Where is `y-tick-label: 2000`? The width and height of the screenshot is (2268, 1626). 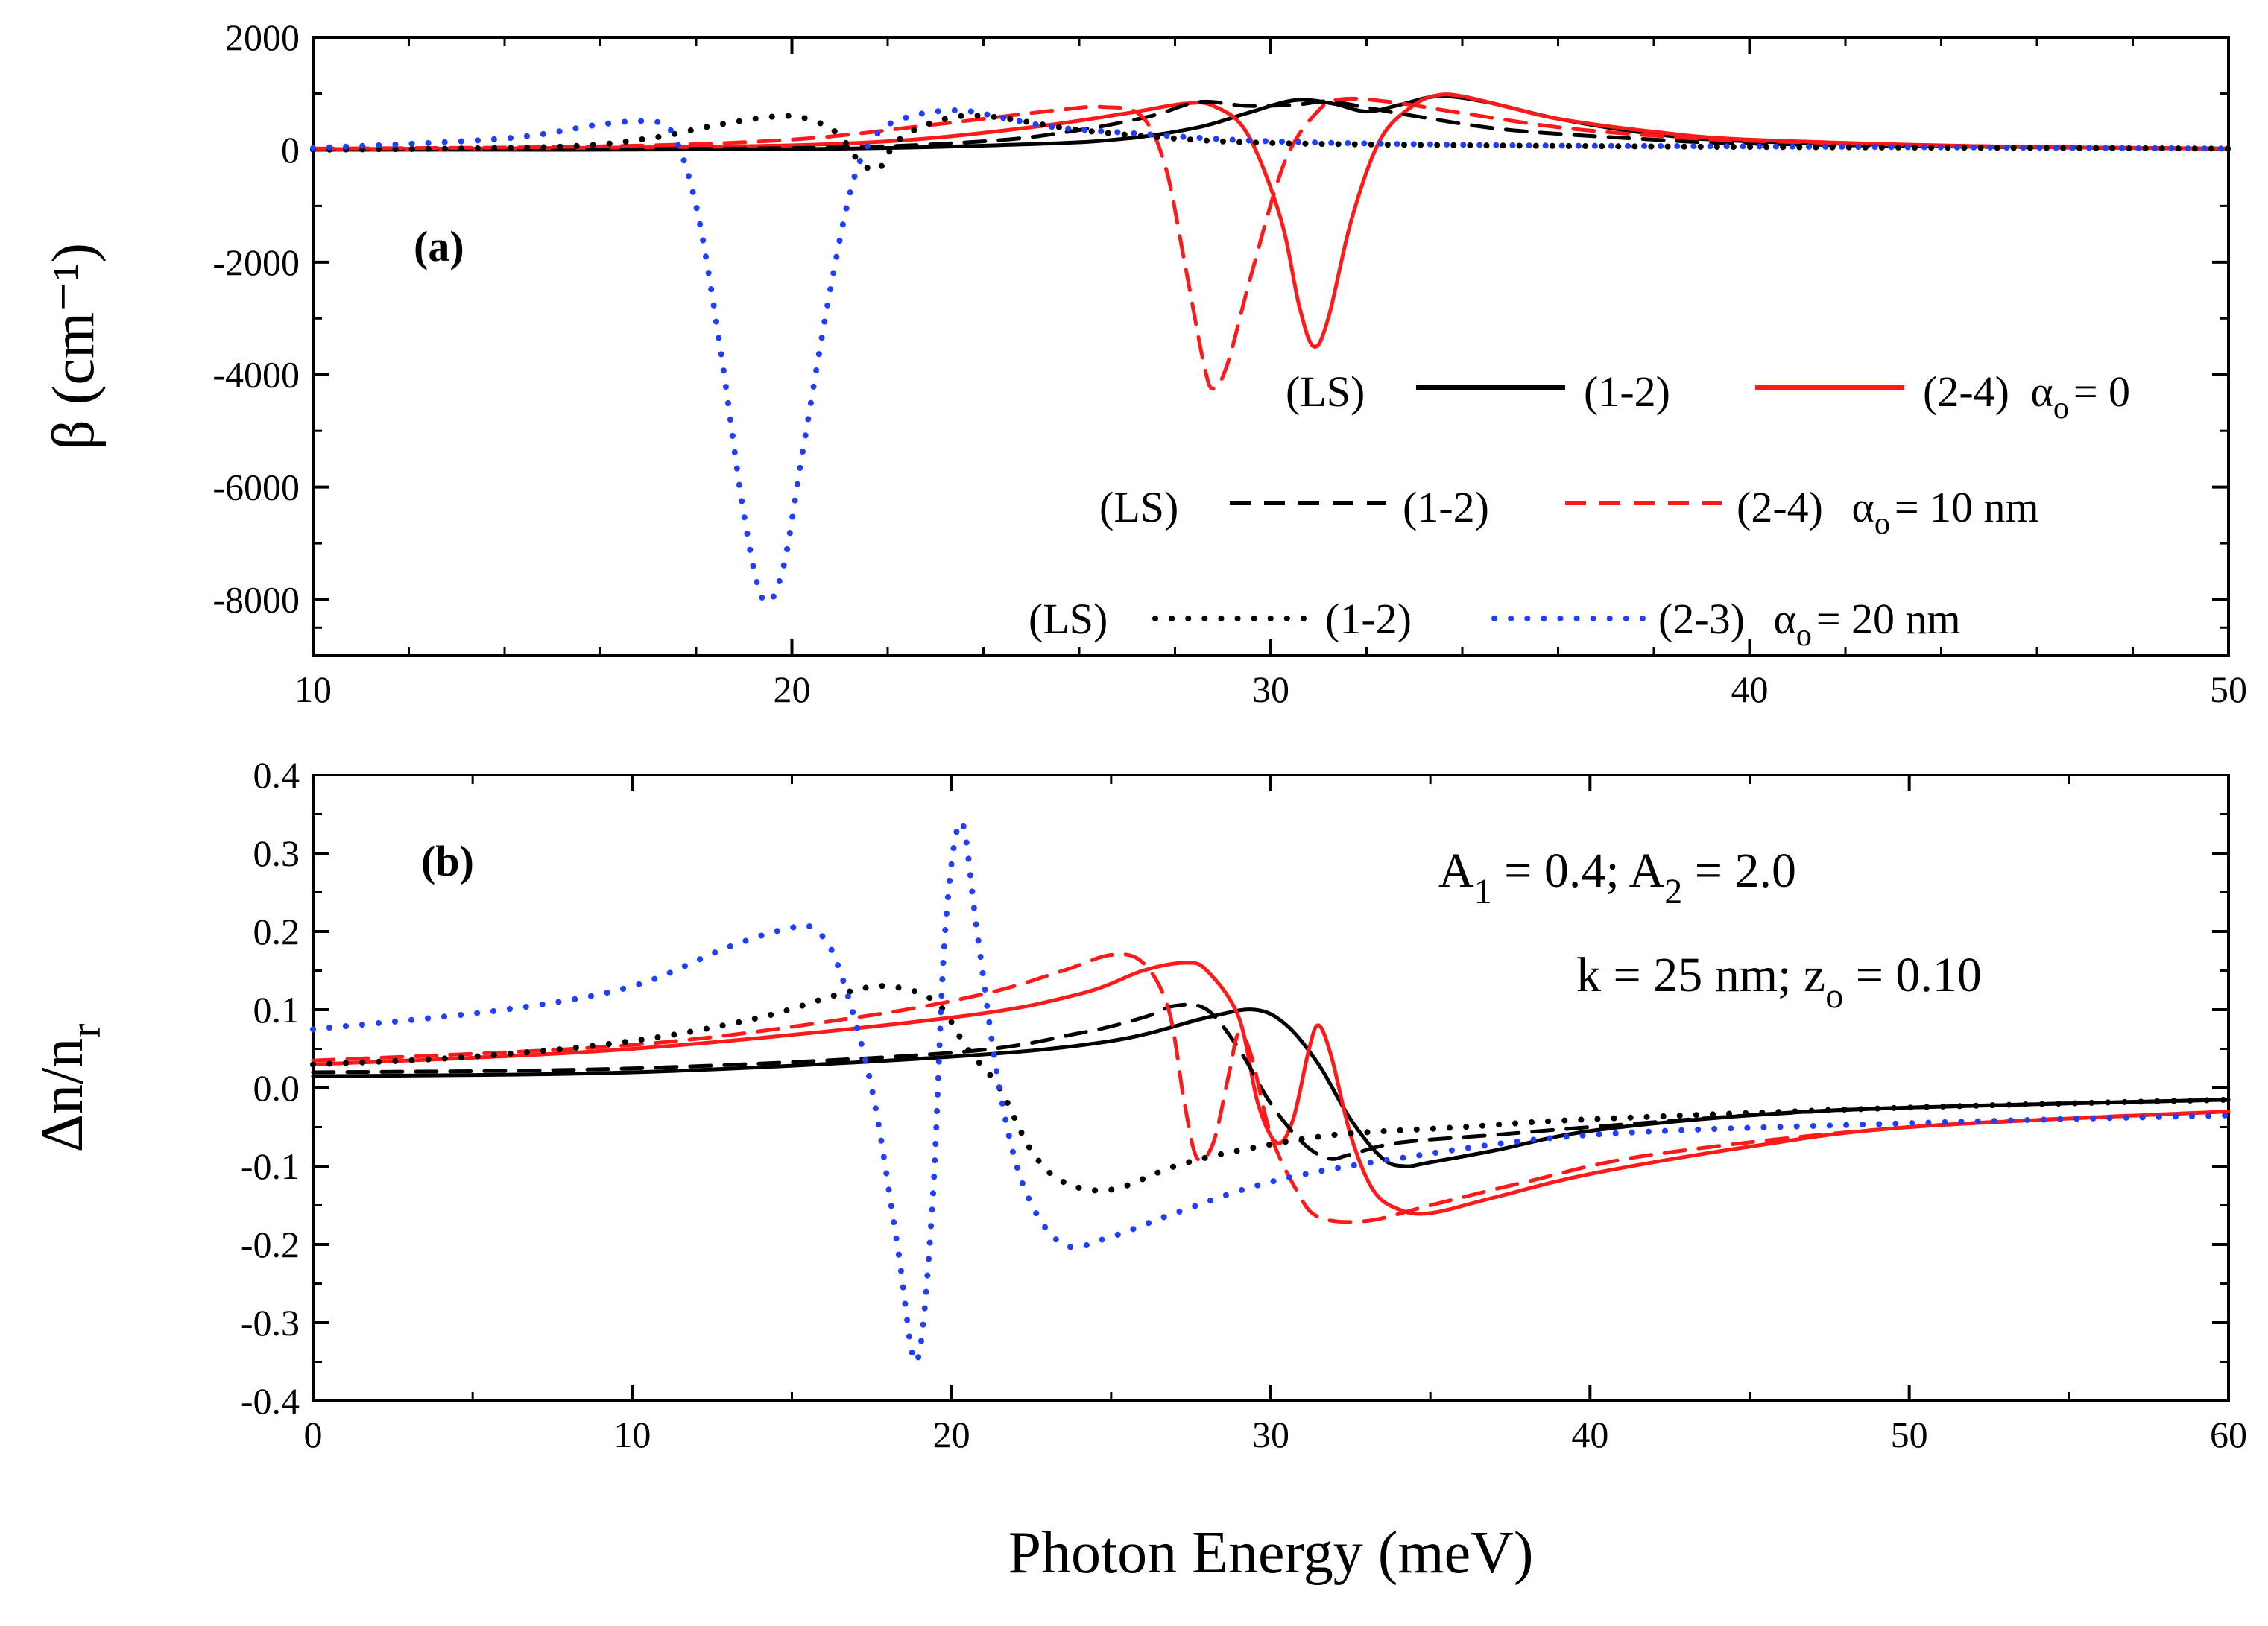 y-tick-label: 2000 is located at coordinates (262, 37).